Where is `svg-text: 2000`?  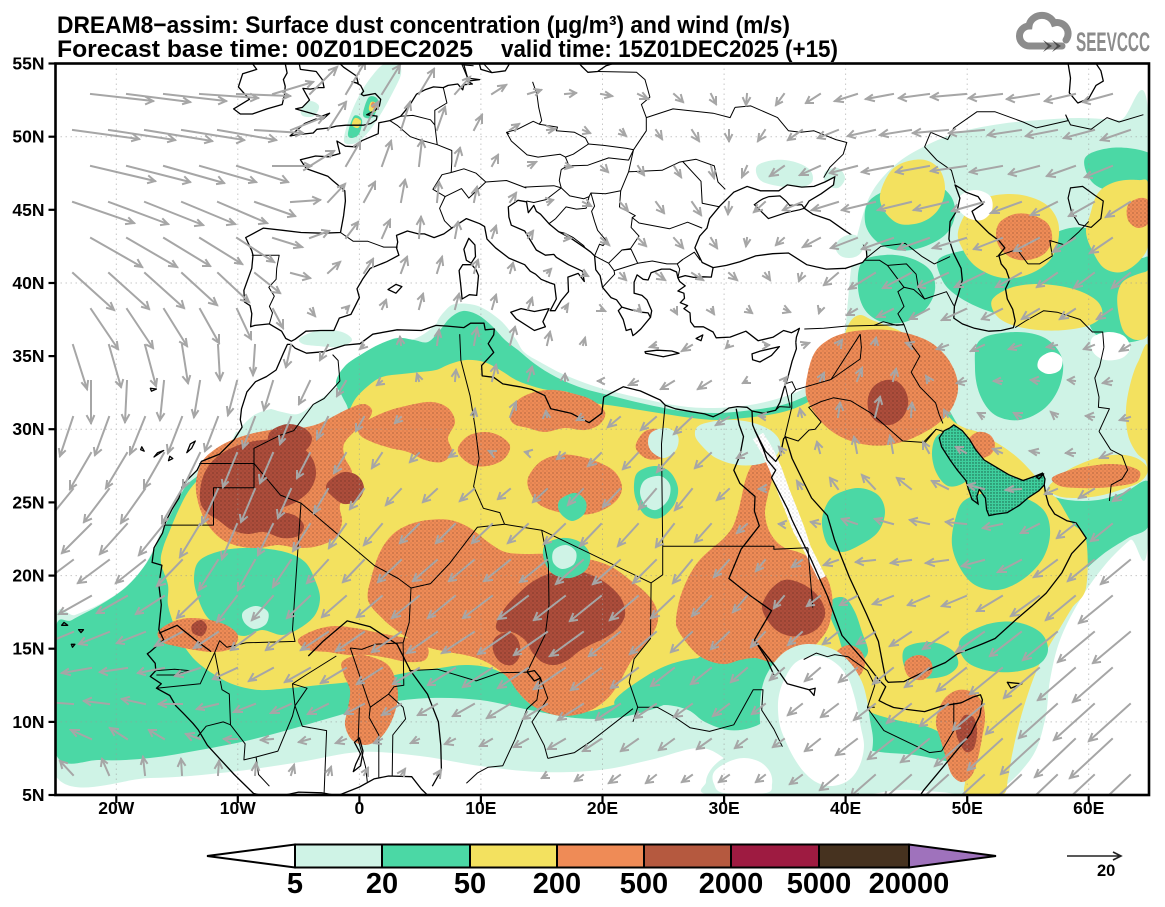 svg-text: 2000 is located at coordinates (731, 884).